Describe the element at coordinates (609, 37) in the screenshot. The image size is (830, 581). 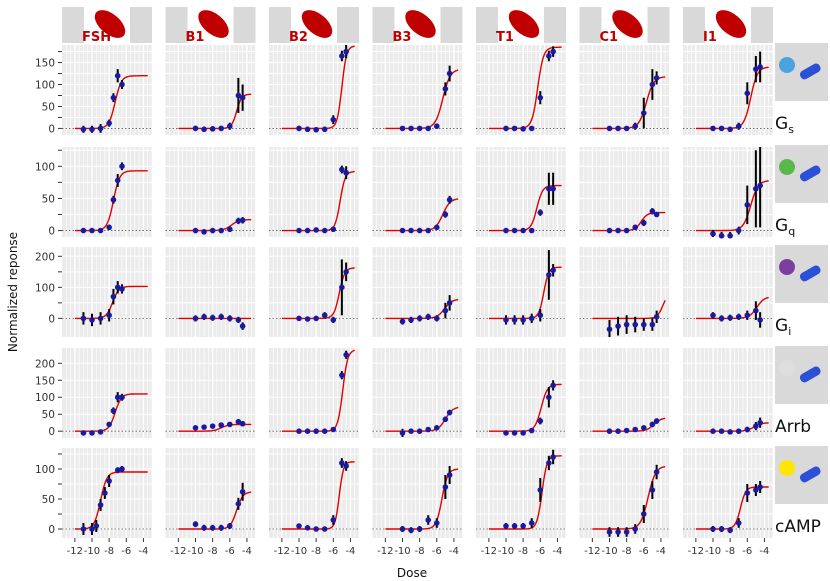
I see `column-label: C1` at that location.